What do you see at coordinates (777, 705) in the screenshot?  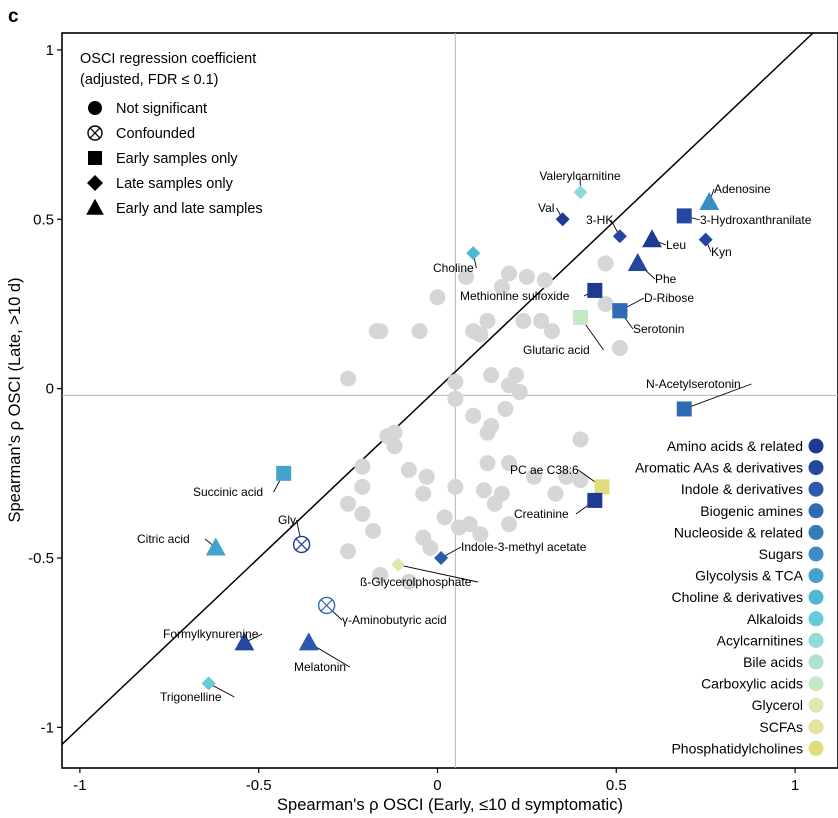 I see `class-legend-label: Glycerol` at bounding box center [777, 705].